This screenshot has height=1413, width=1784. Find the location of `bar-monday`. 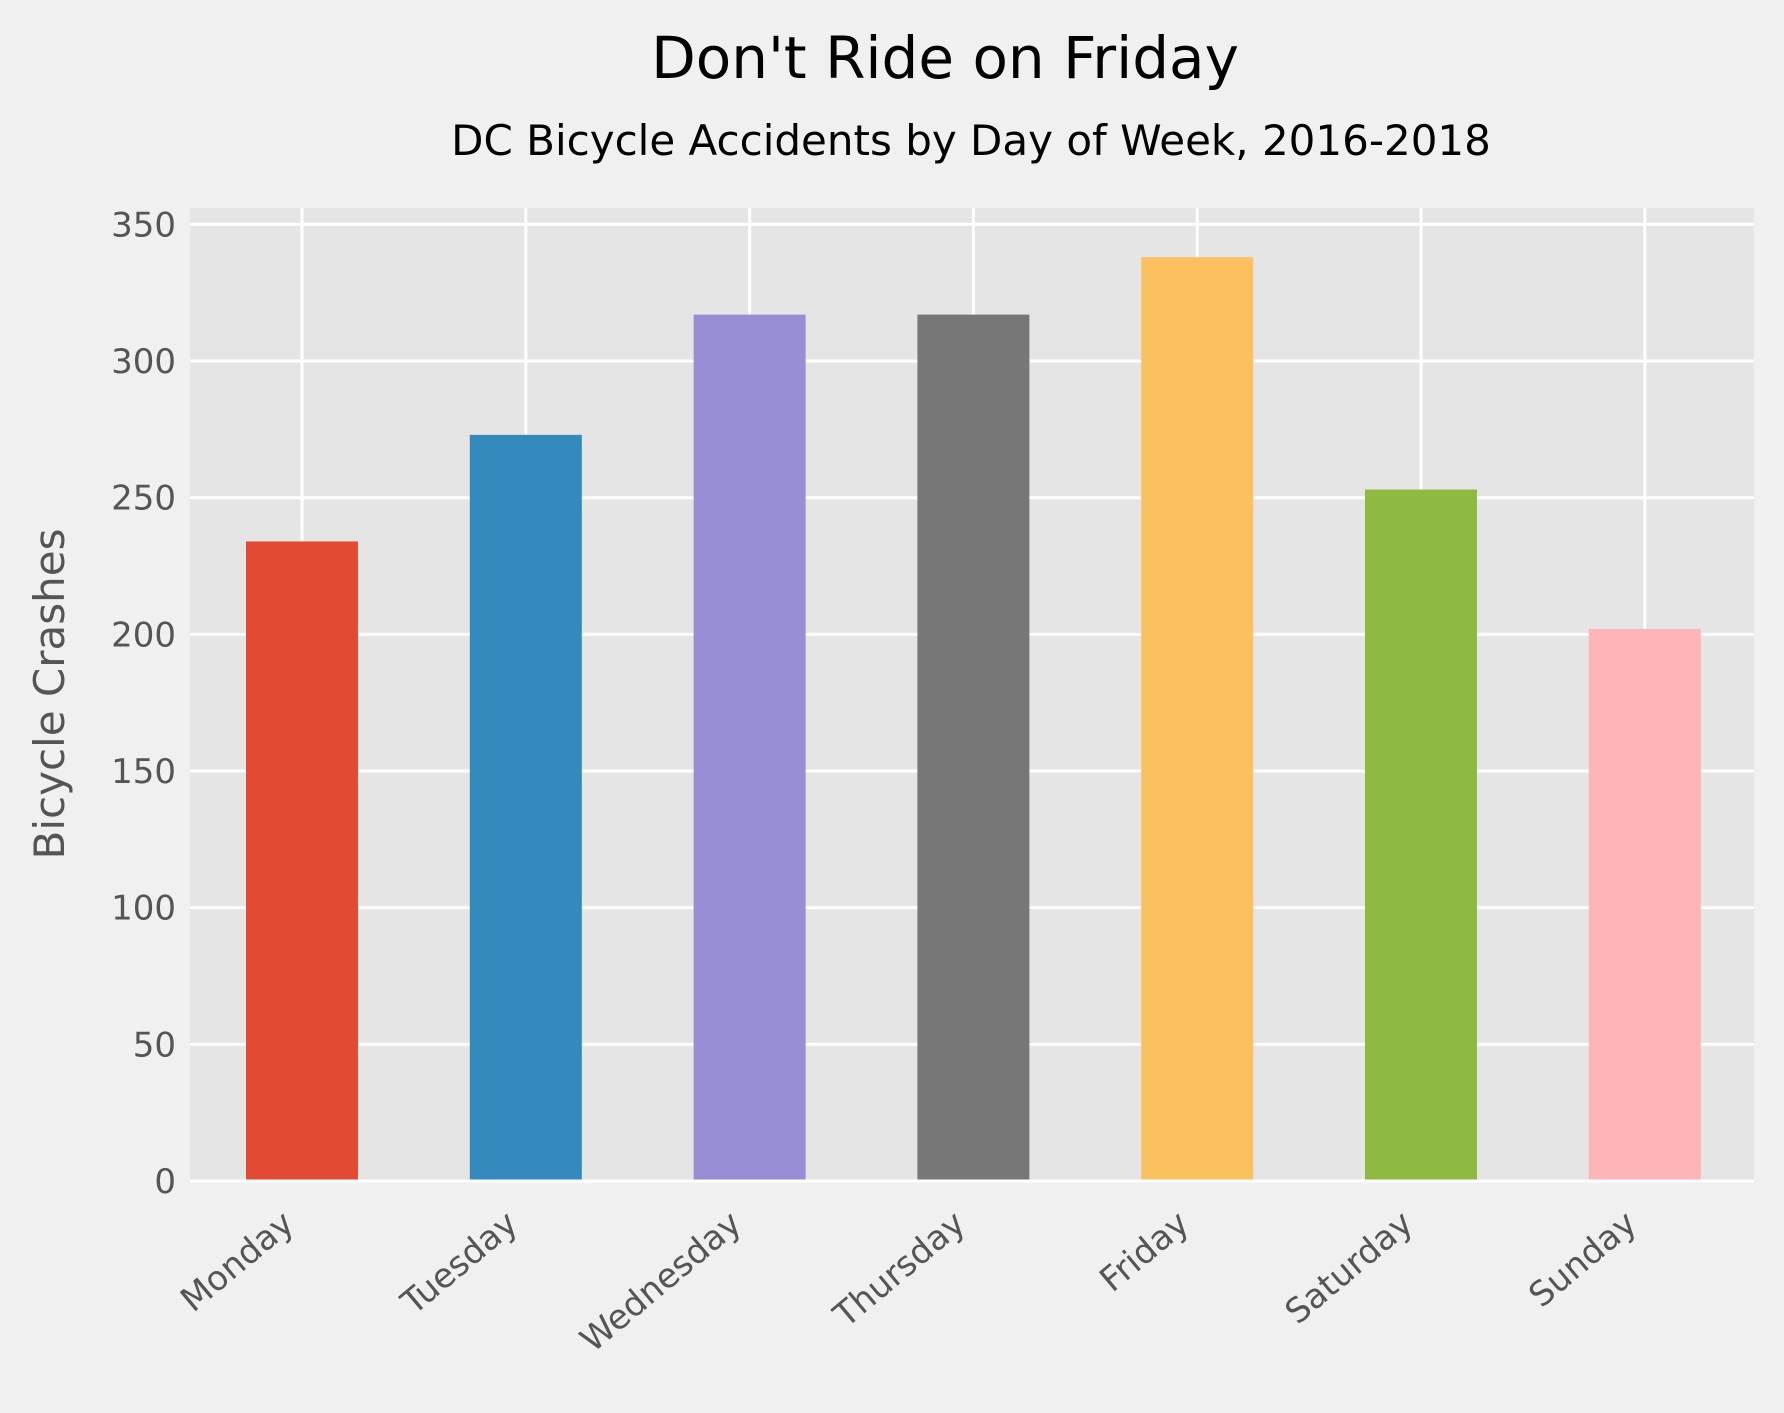

bar-monday is located at coordinates (302, 861).